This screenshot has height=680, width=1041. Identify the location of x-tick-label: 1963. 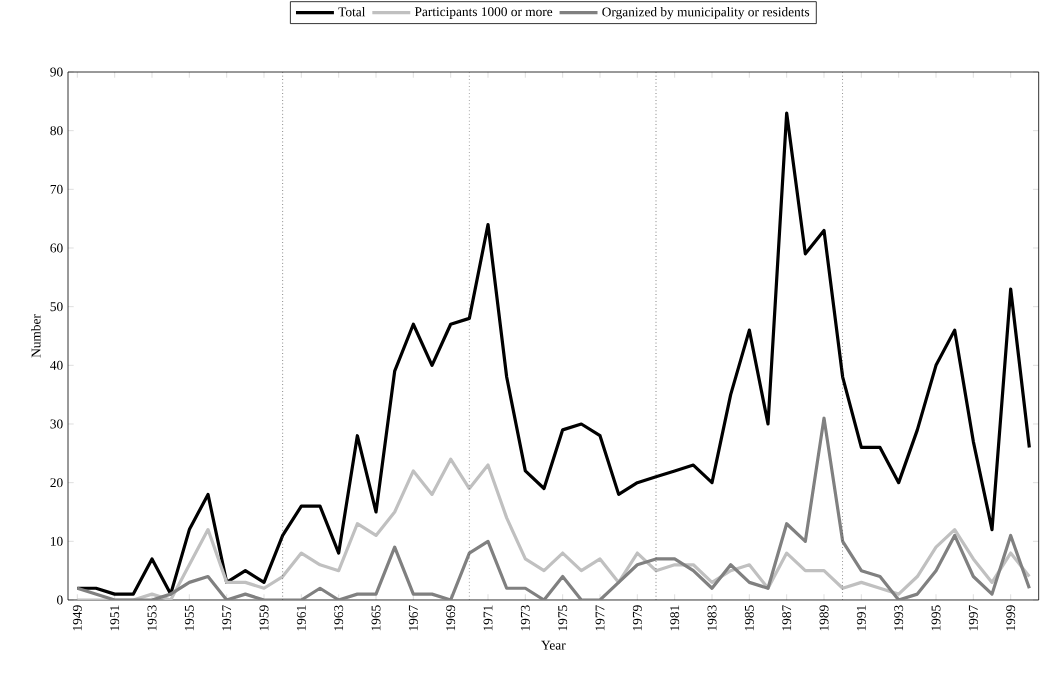
(339, 618).